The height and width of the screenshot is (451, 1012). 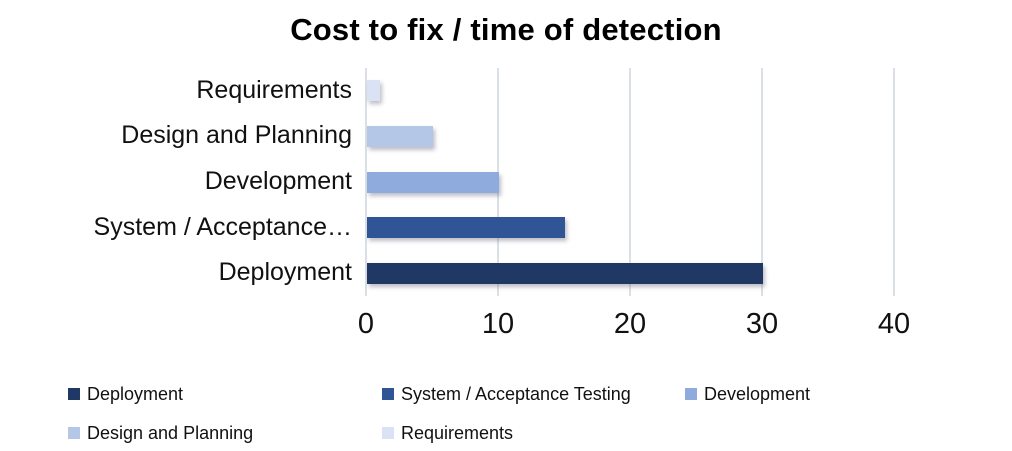 What do you see at coordinates (225, 394) in the screenshot?
I see `legend-item: Deployment` at bounding box center [225, 394].